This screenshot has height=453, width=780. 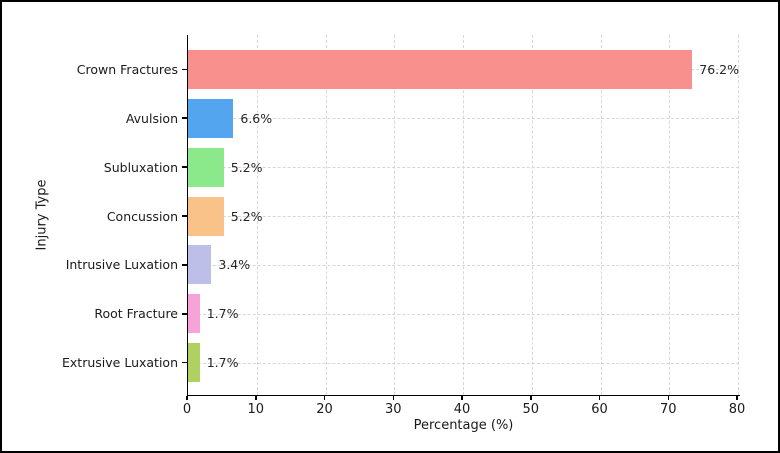 What do you see at coordinates (142, 216) in the screenshot?
I see `category-label: Concussion` at bounding box center [142, 216].